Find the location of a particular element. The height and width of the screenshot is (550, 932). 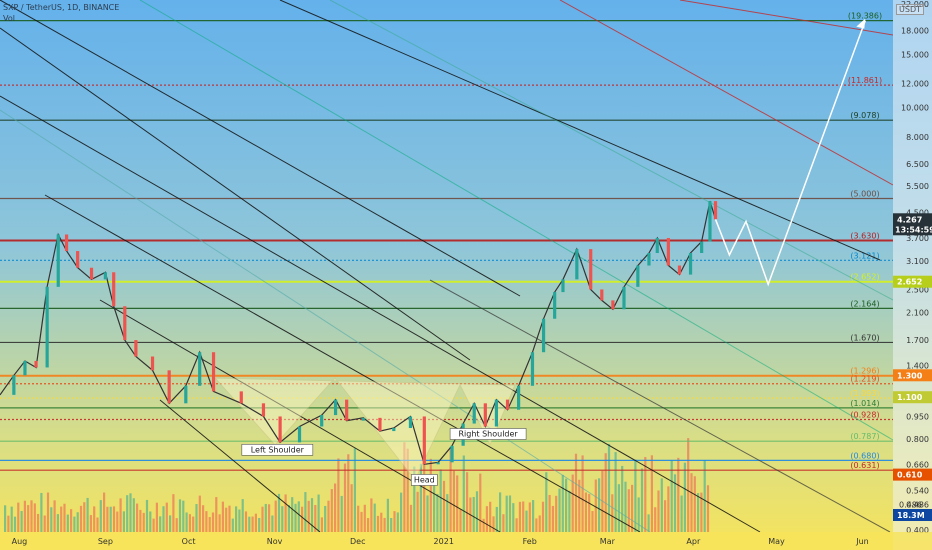

price-tick-label: 0.950 is located at coordinates (917, 416).